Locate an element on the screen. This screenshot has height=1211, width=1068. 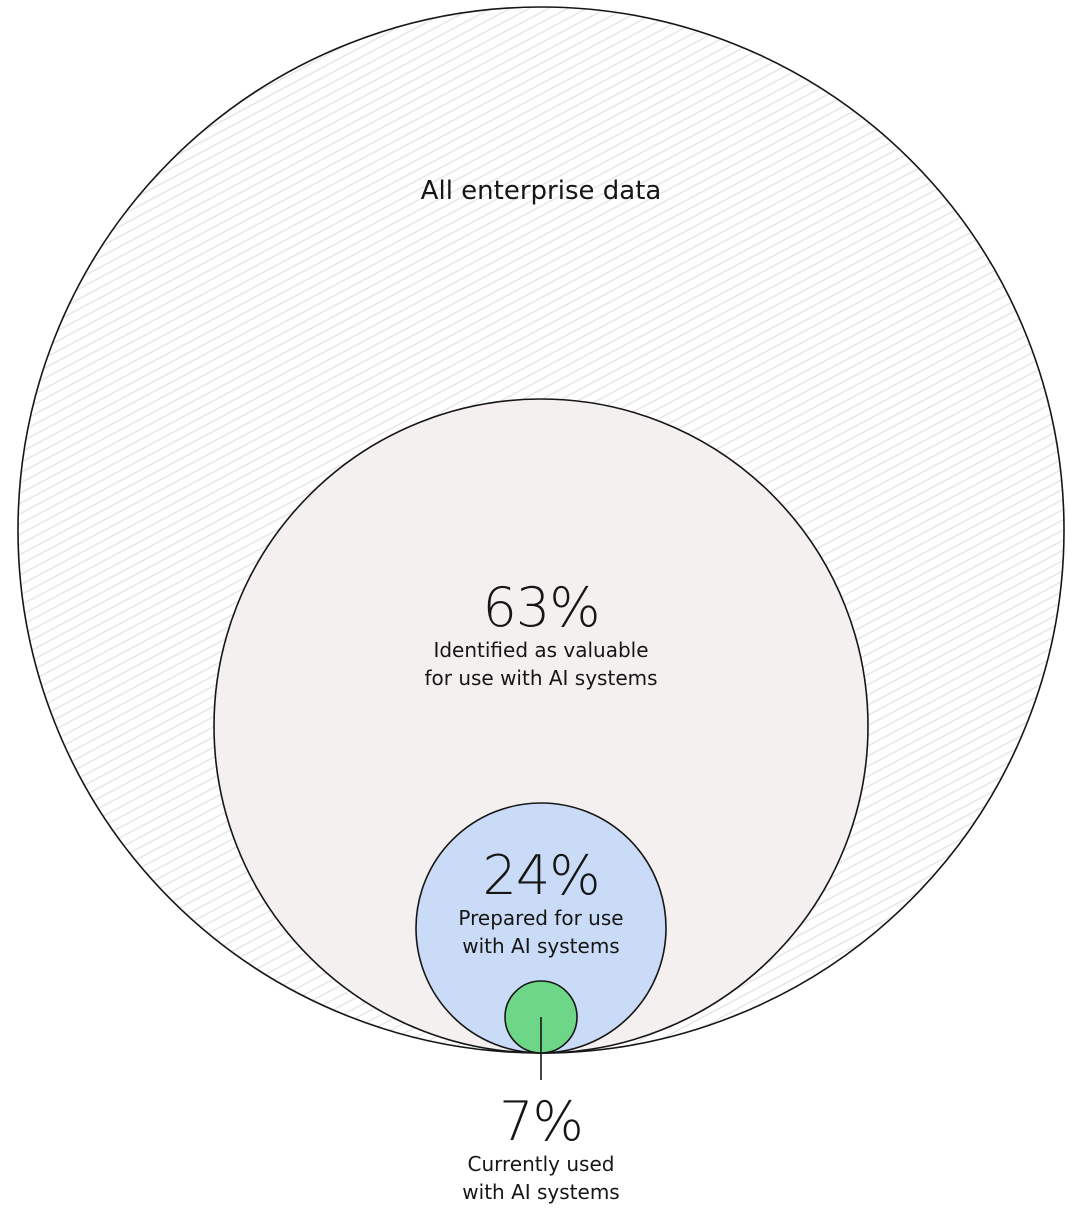
all-enterprise-data-label: All enterprise data is located at coordinates (541, 191).